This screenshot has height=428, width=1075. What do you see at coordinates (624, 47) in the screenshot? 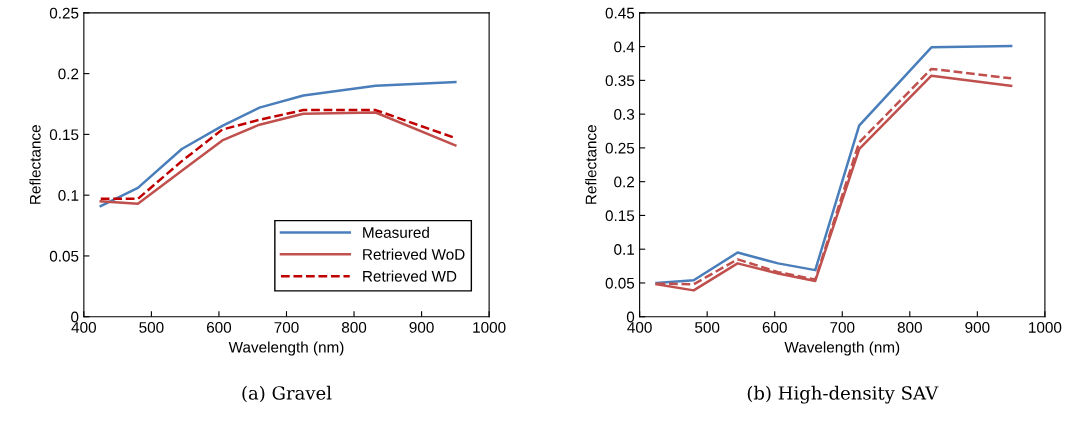
I see `y-tick-label: 0.4` at bounding box center [624, 47].